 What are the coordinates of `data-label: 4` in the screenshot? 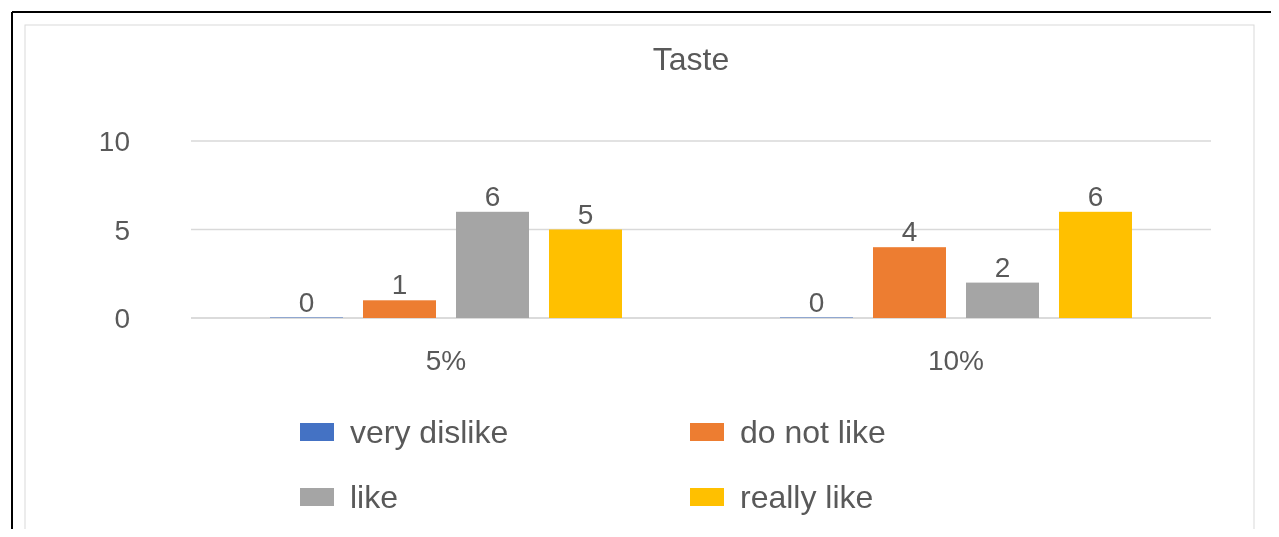 It's located at (909, 232).